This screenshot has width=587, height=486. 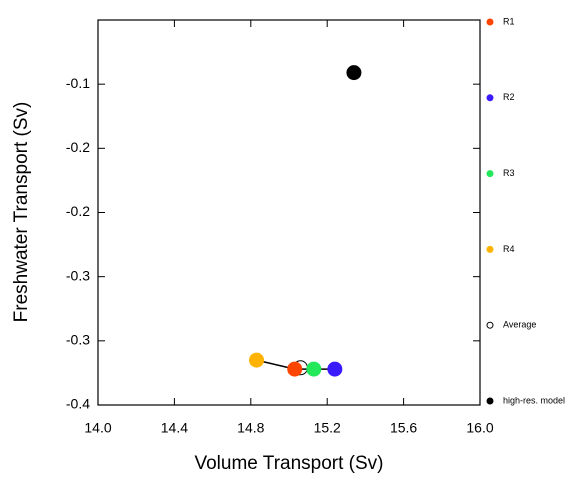 What do you see at coordinates (509, 249) in the screenshot?
I see `legend-label: R4` at bounding box center [509, 249].